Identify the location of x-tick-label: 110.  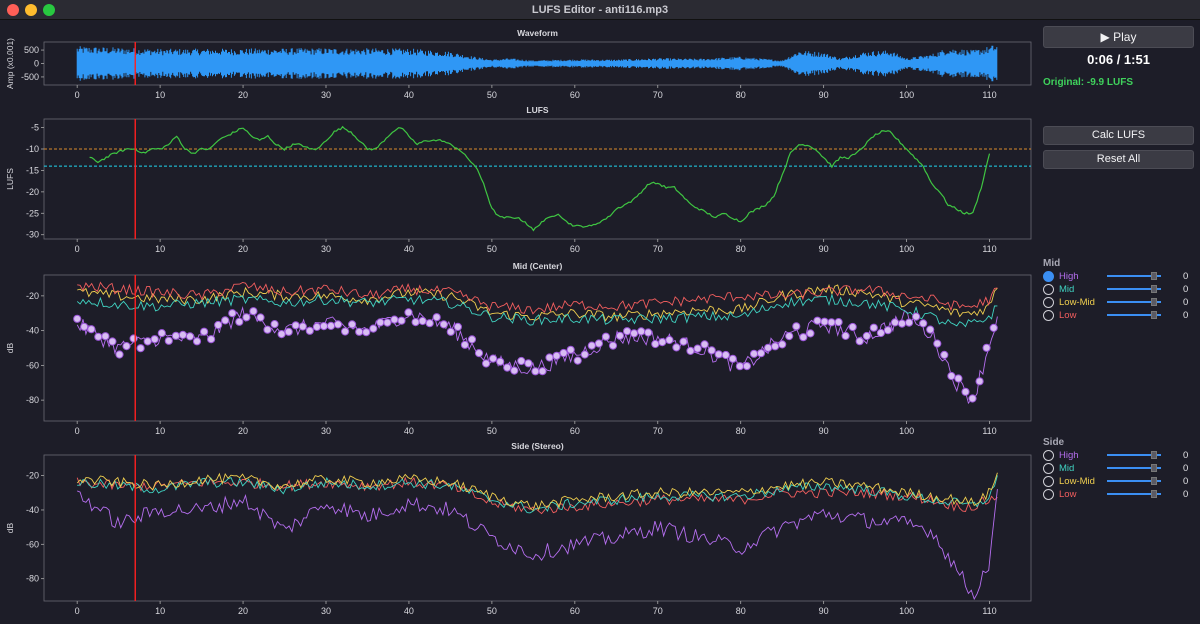
(989, 95).